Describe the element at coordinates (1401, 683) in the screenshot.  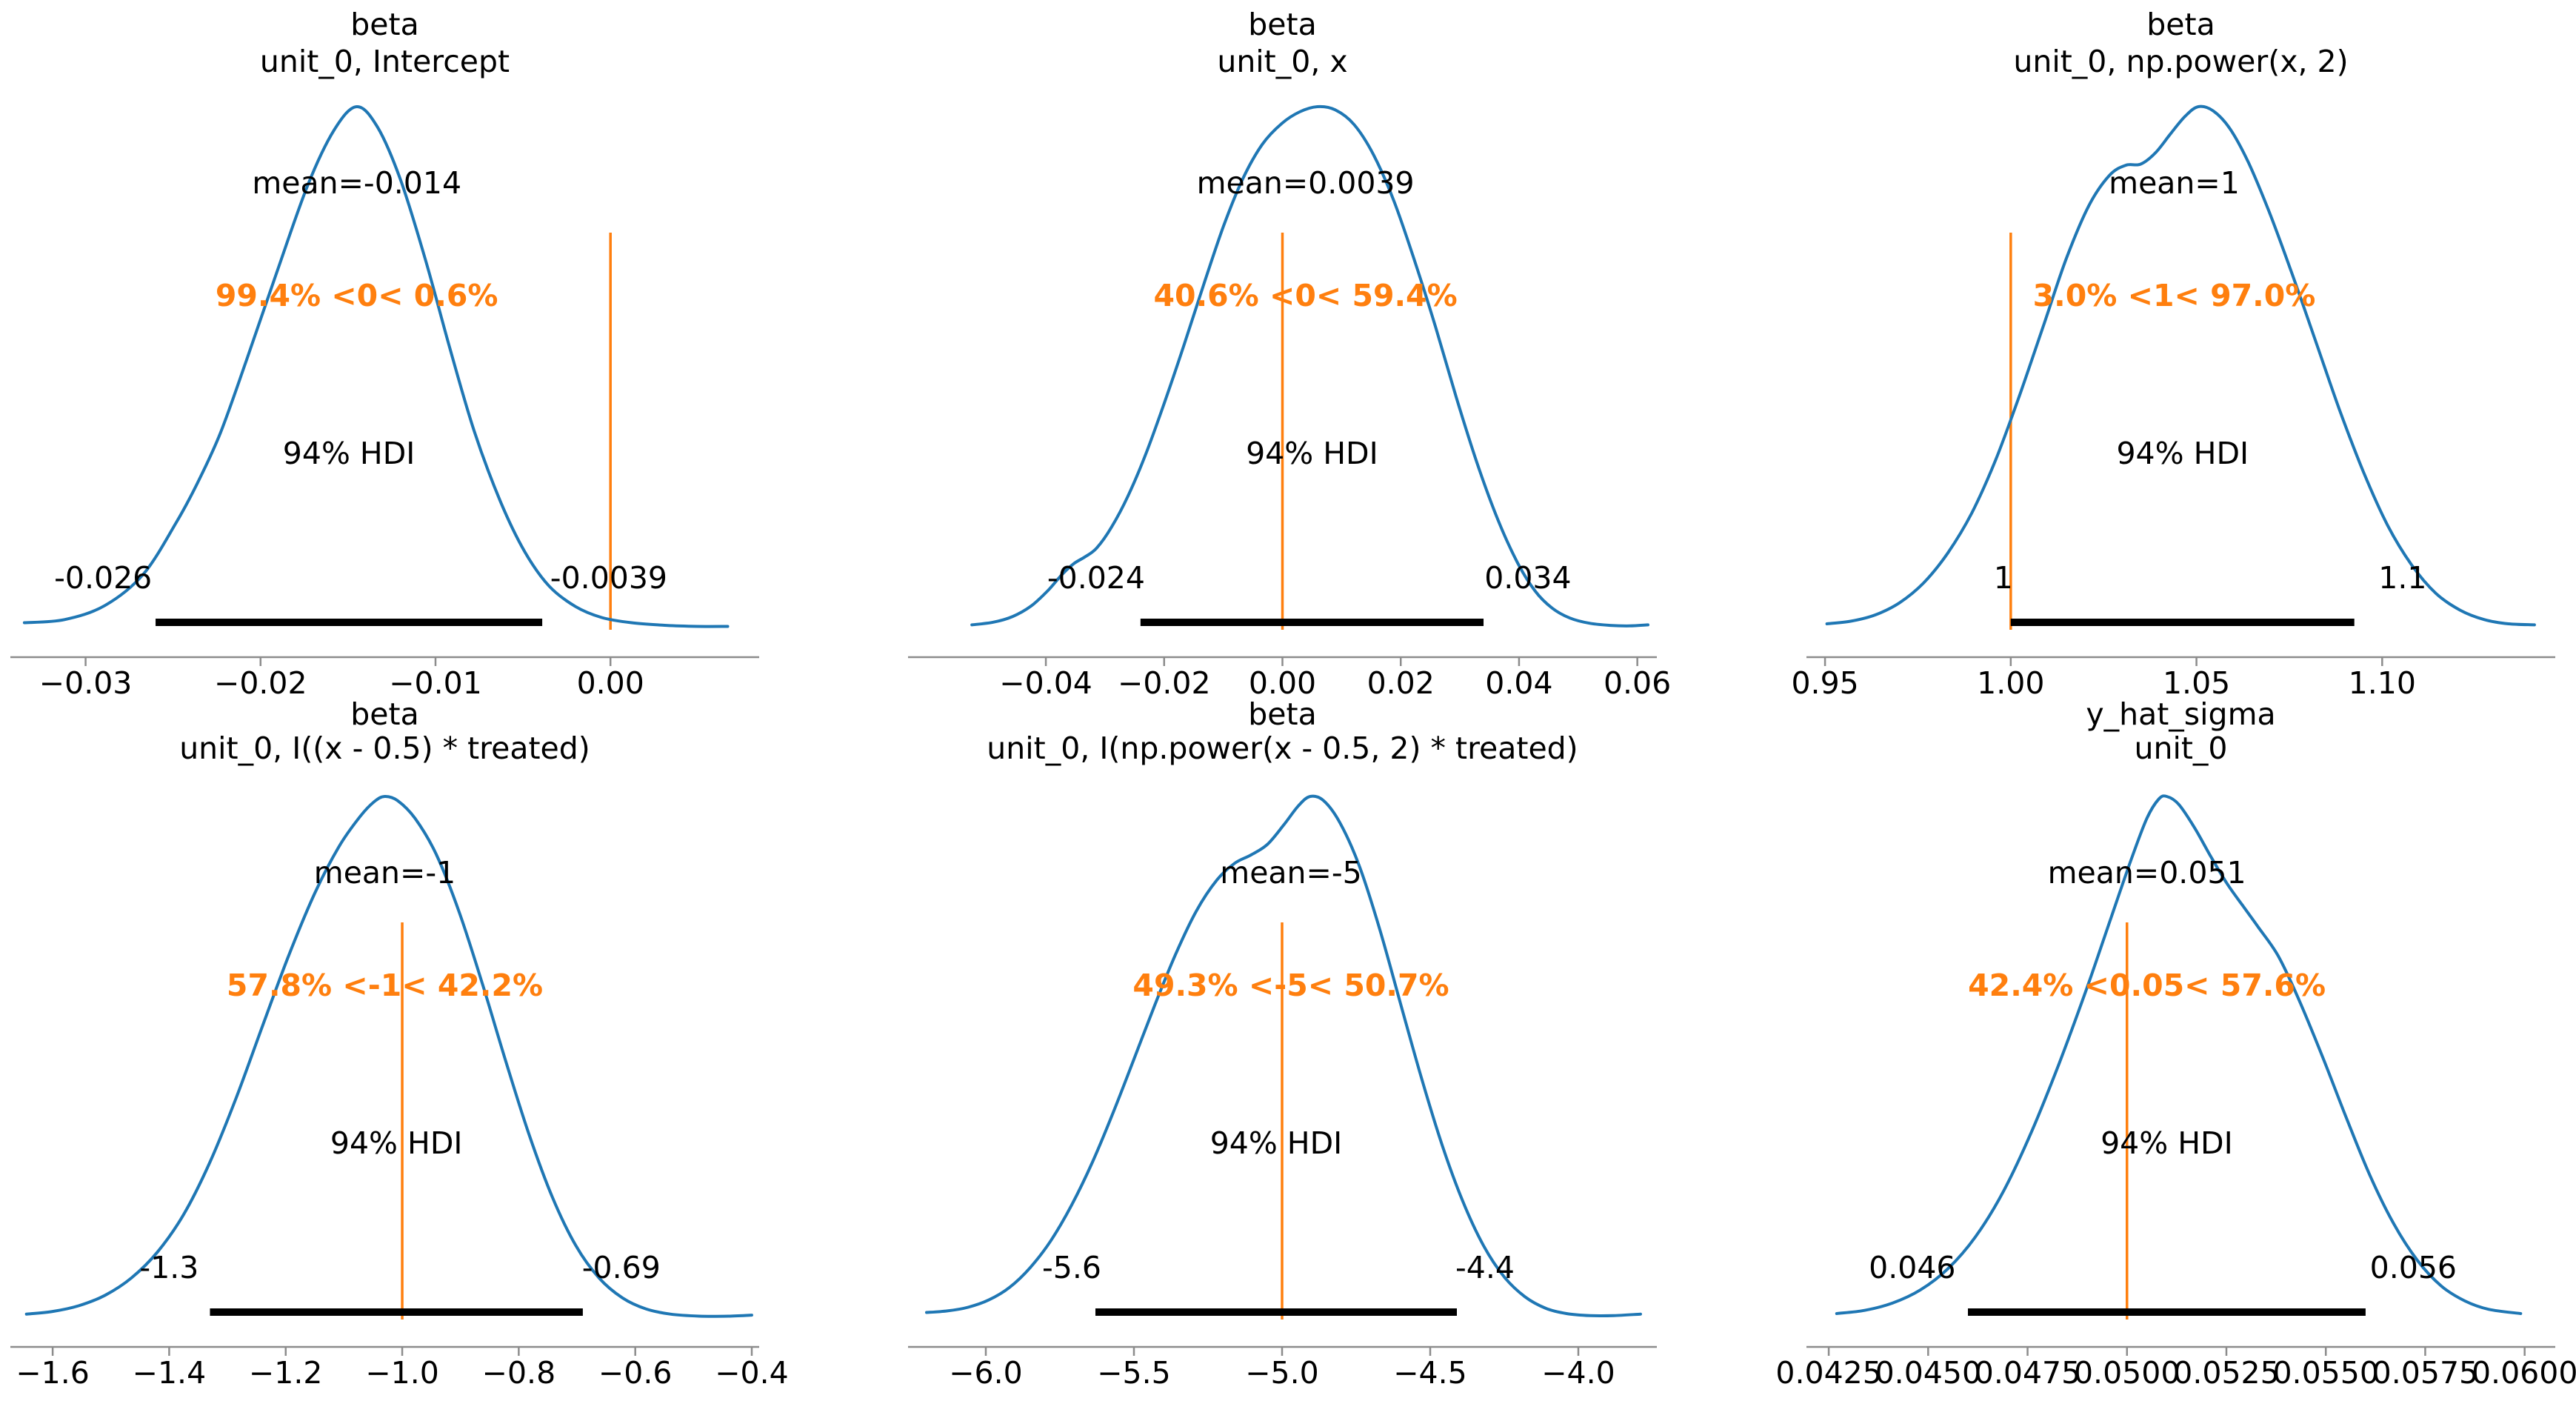
I see `x-tick-label: 0.02` at that location.